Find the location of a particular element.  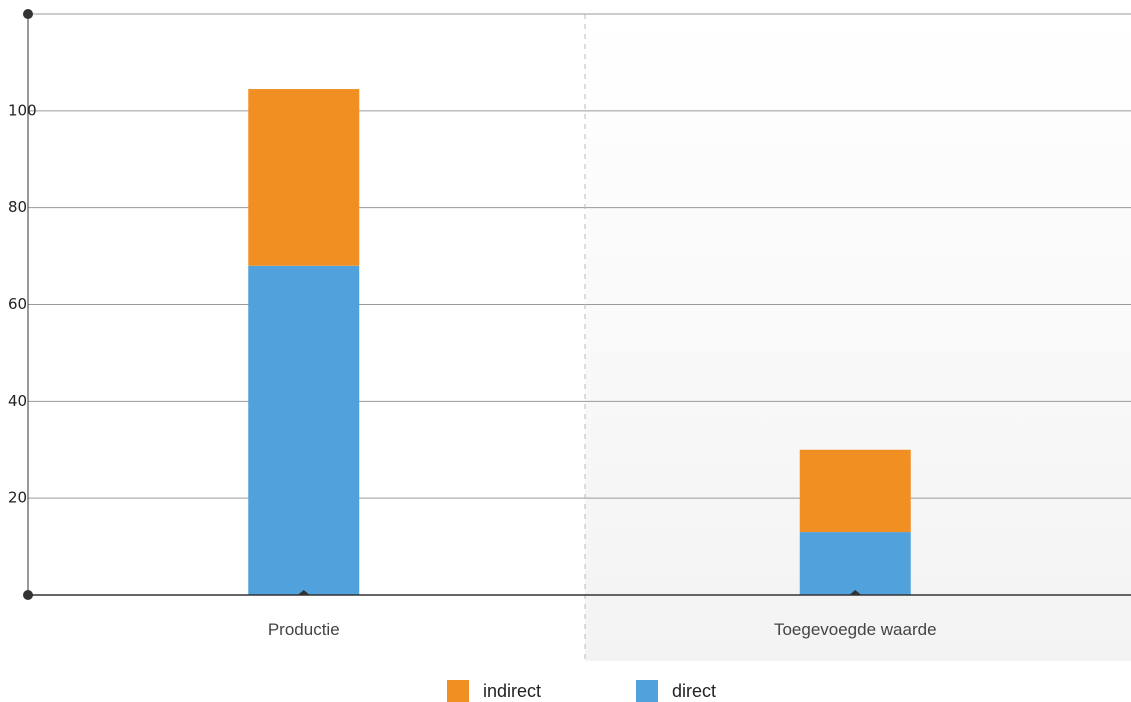

y-tick-labels: 20 40 60 80 100 is located at coordinates (22, 303).